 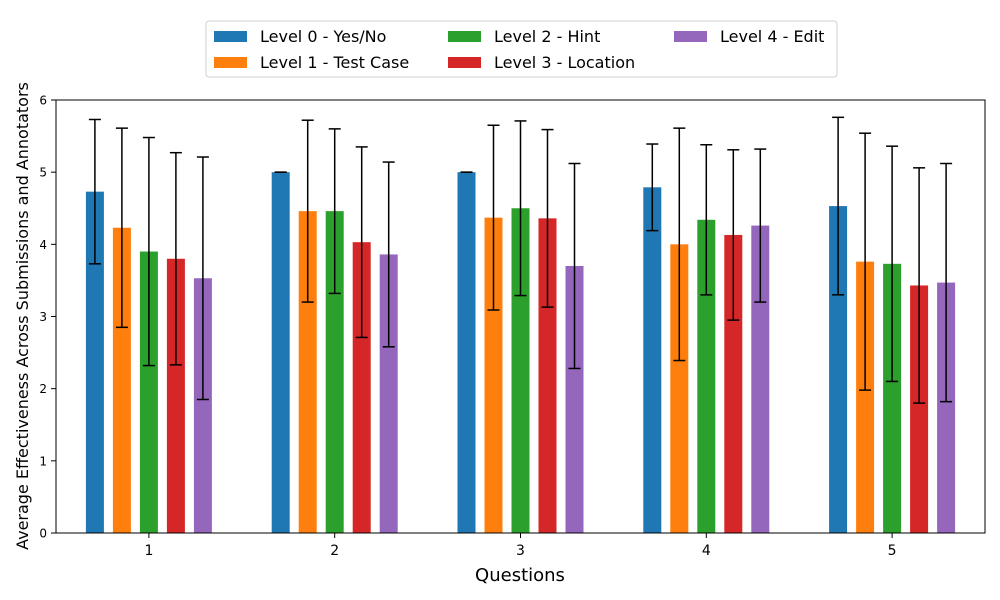 I want to click on bar-q3-level0, so click(x=466, y=352).